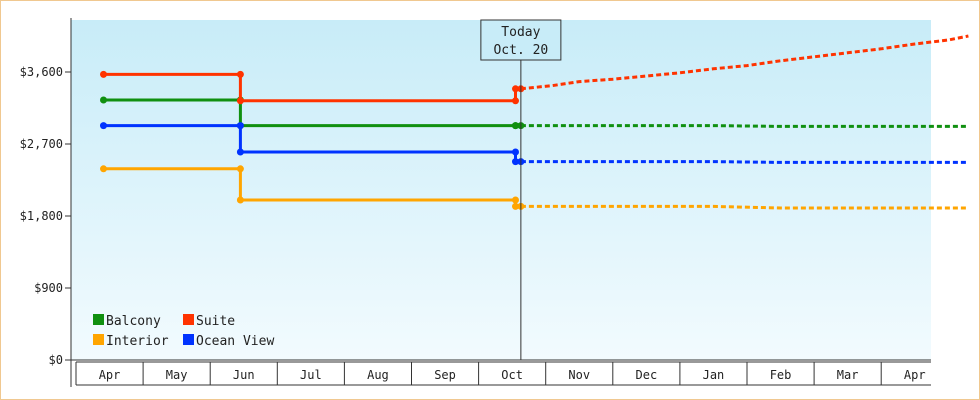 Image resolution: width=980 pixels, height=400 pixels. I want to click on today-marker: Today Oct. 20, so click(521, 189).